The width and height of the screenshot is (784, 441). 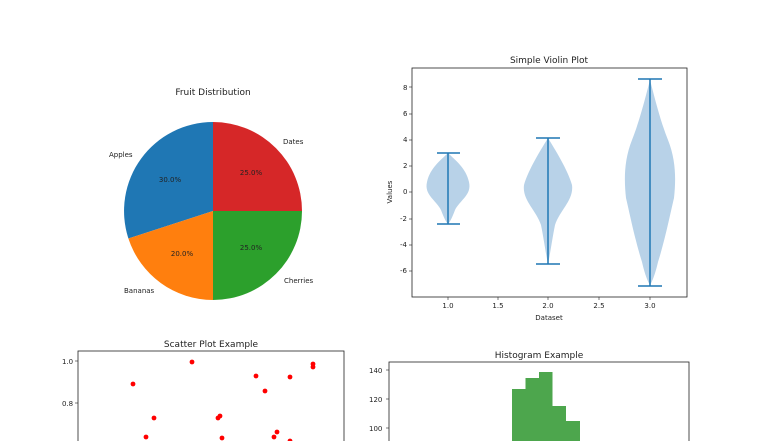 What do you see at coordinates (375, 400) in the screenshot?
I see `hist-ytick-120: 120` at bounding box center [375, 400].